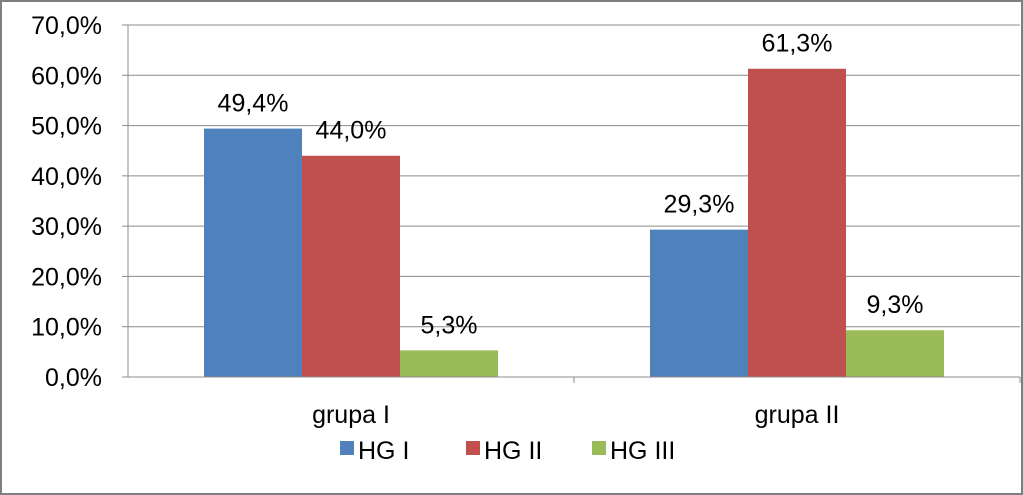  What do you see at coordinates (449, 325) in the screenshot?
I see `data-label: 5,3%` at bounding box center [449, 325].